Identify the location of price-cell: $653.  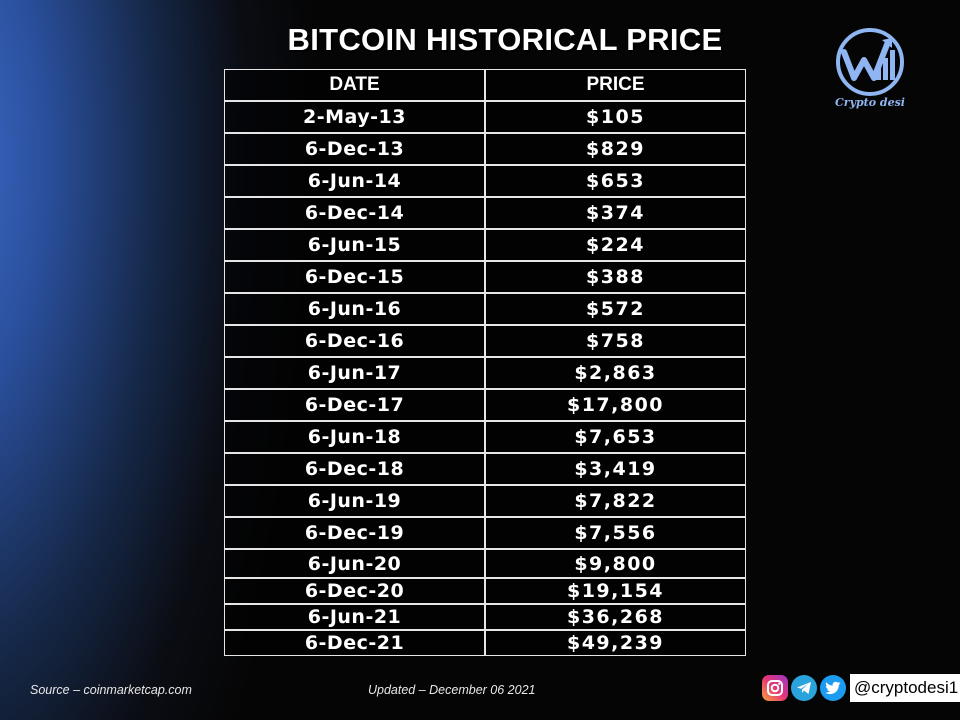
(615, 181).